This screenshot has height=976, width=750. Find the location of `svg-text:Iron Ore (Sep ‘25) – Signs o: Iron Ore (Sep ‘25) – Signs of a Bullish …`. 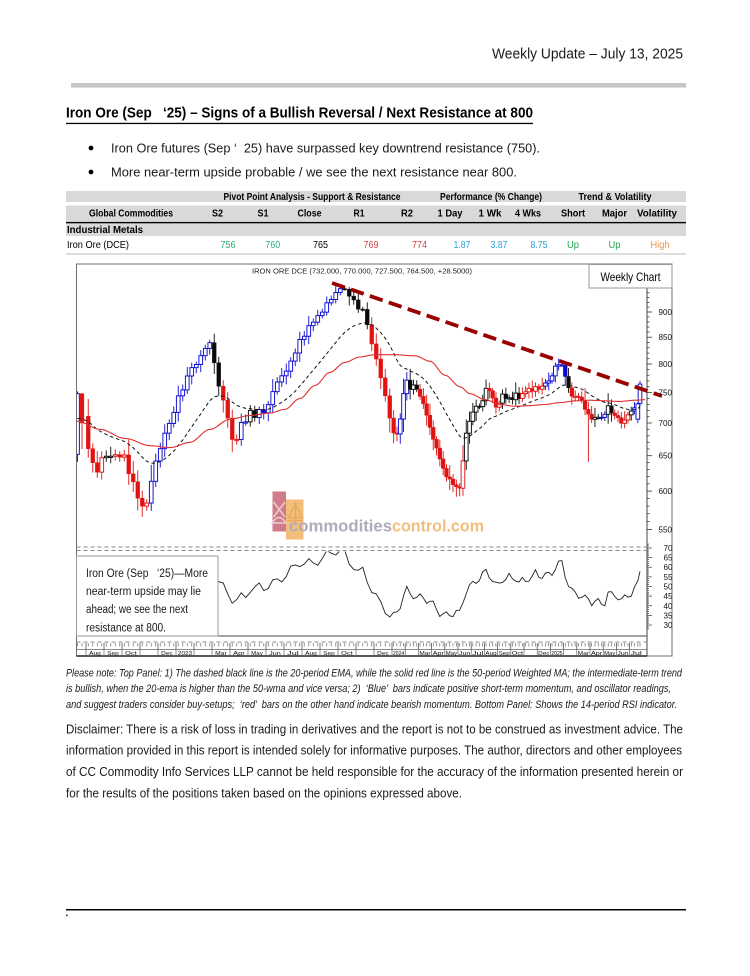

svg-text:Iron Ore (Sep ‘25) – Signs o: Iron Ore (Sep ‘25) – Signs of a Bullish … is located at coordinates (299, 113).